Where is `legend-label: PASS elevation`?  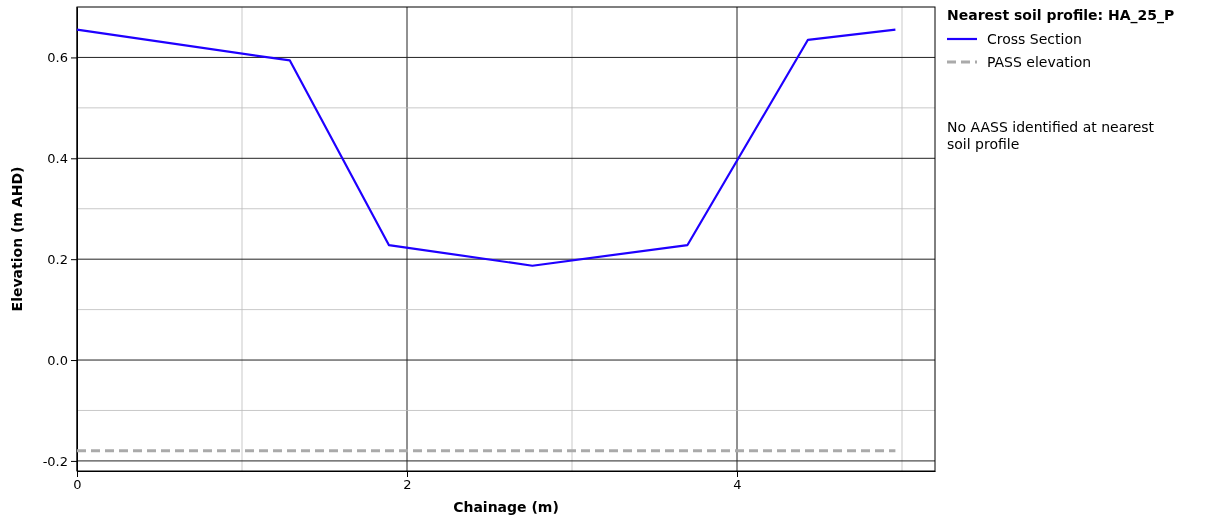 legend-label: PASS elevation is located at coordinates (1039, 62).